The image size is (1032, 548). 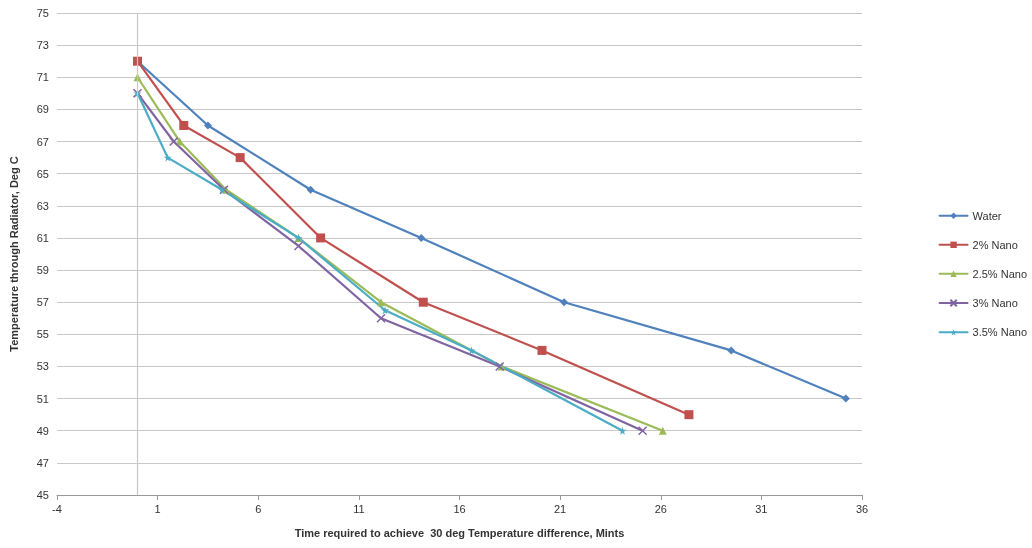 What do you see at coordinates (42, 237) in the screenshot?
I see `y-tick-label: 61` at bounding box center [42, 237].